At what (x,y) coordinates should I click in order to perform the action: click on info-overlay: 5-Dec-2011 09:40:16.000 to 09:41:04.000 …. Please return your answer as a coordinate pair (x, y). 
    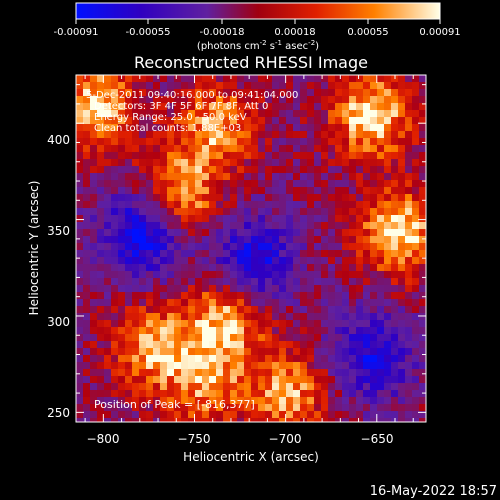
    Looking at the image, I should click on (192, 112).